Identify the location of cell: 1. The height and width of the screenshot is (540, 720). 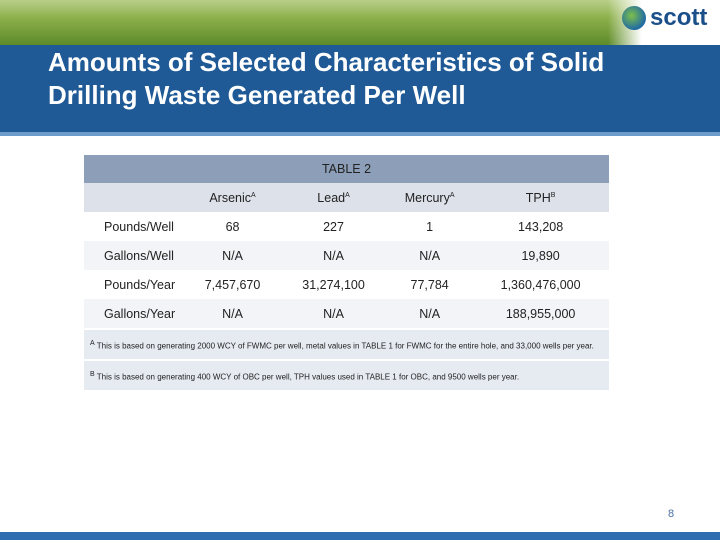
(430, 226).